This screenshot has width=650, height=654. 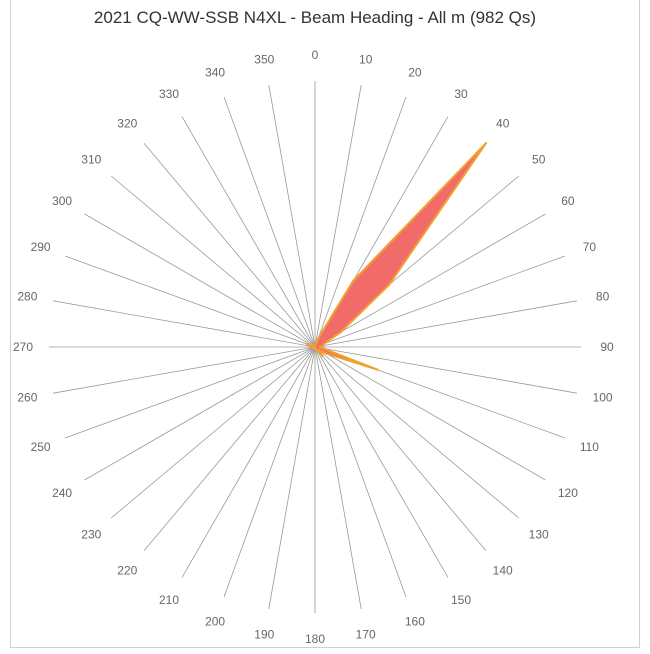 What do you see at coordinates (607, 347) in the screenshot?
I see `spoke-label-90: 90` at bounding box center [607, 347].